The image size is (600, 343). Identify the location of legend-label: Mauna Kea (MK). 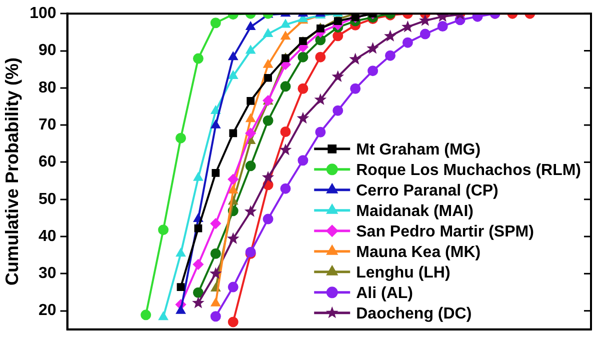
(418, 252).